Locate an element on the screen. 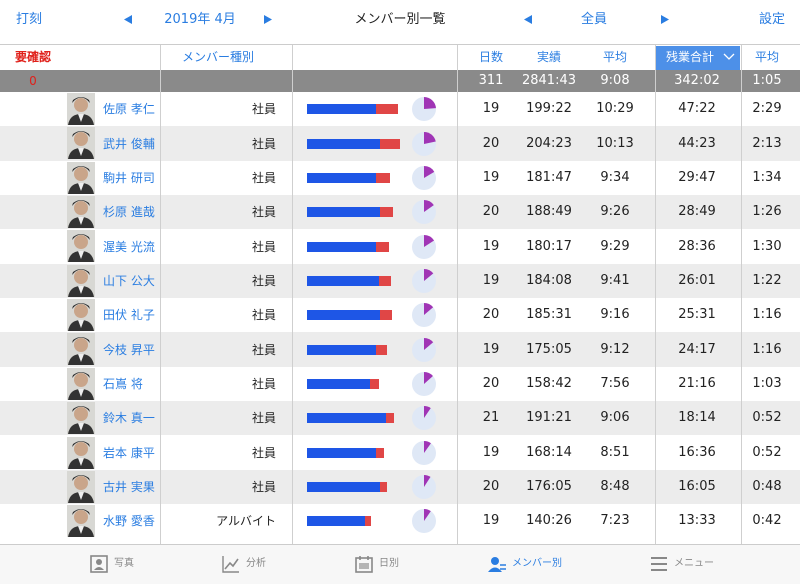  cell-ot_avg: 1:16 is located at coordinates (767, 349).